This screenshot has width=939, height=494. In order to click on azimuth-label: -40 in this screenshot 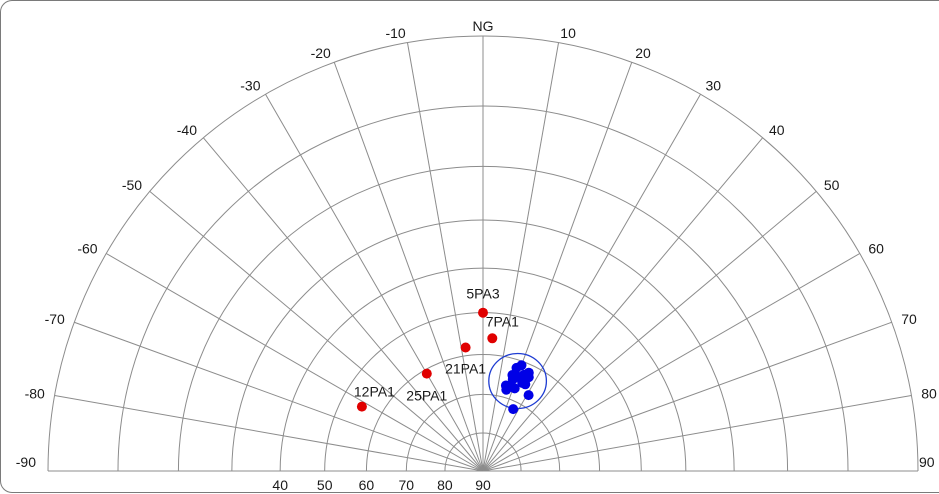, I will do `click(187, 130)`.